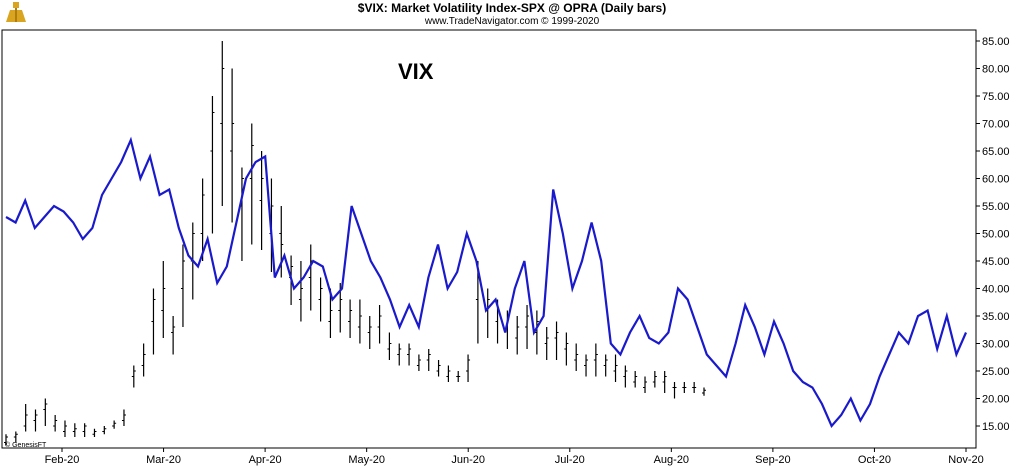  I want to click on y-tick-label: 75.00, so click(996, 97).